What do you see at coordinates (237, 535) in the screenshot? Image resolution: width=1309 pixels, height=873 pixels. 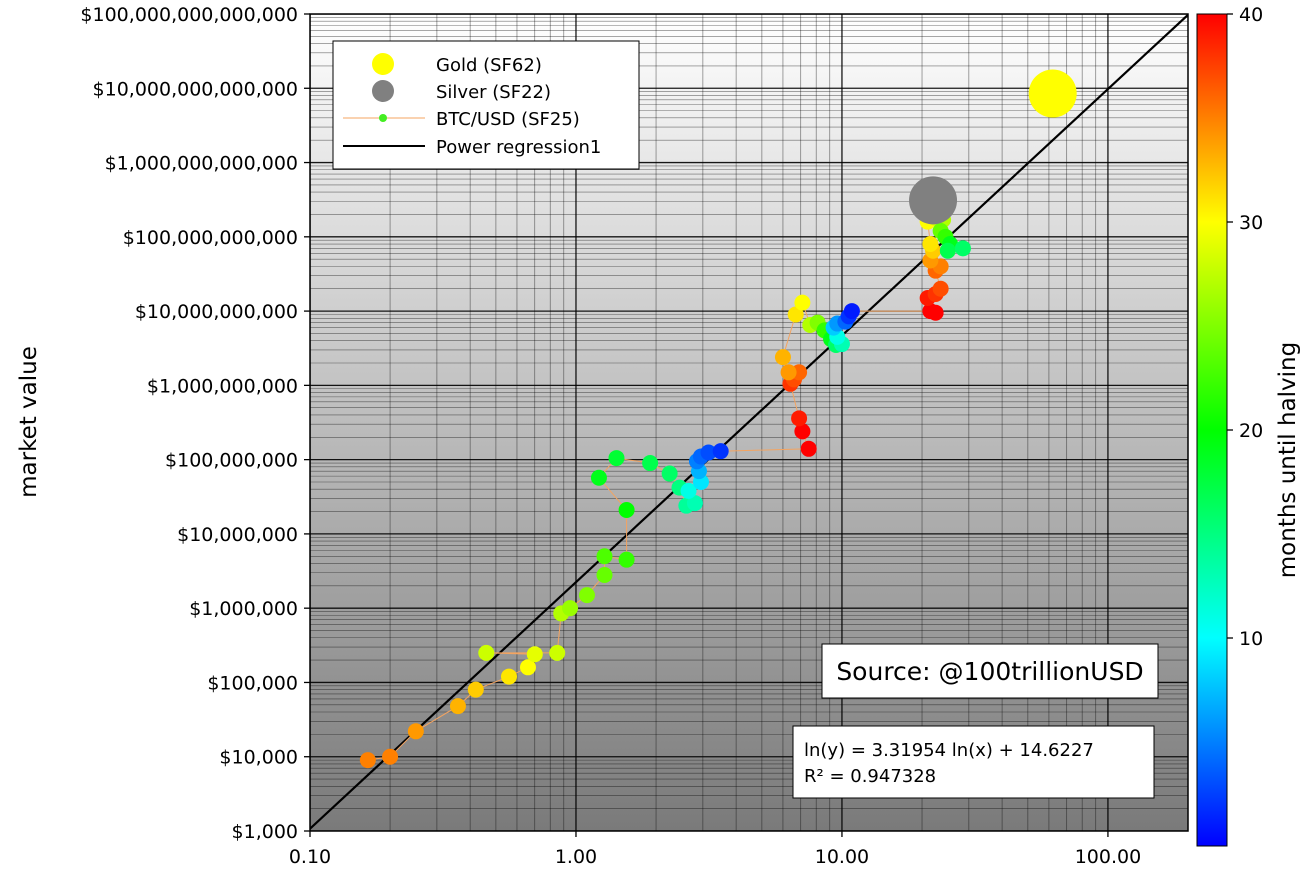 I see `y-tick-label: $10,000,000` at bounding box center [237, 535].